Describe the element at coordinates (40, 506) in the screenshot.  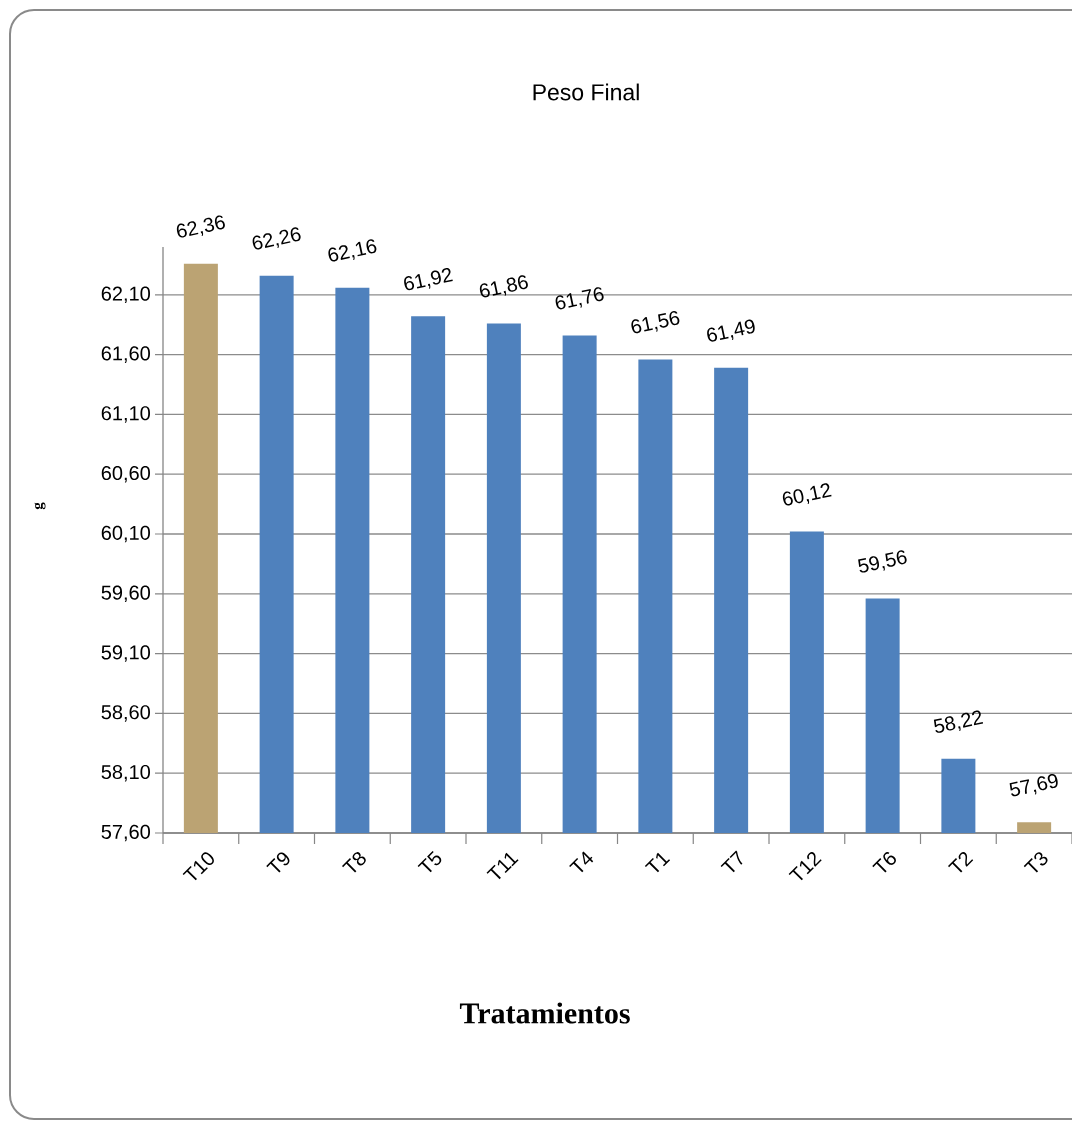
I see `y-axis-title: g` at that location.